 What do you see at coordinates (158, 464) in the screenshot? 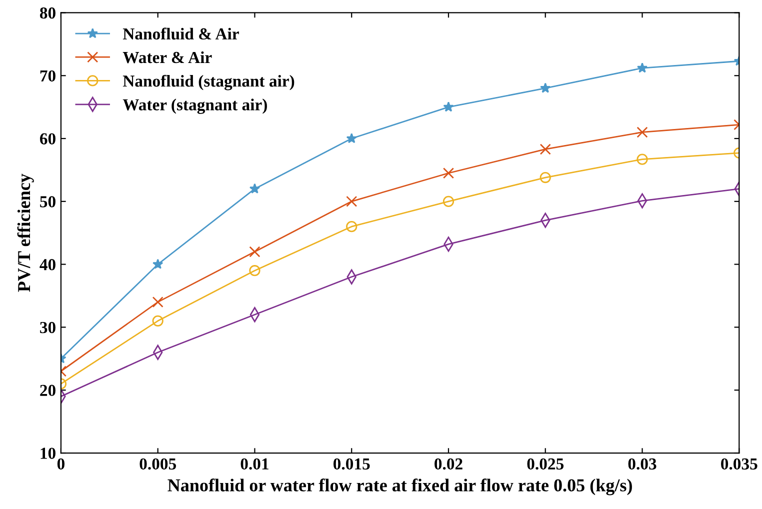
I see `x-tick-label: 0.005` at bounding box center [158, 464].